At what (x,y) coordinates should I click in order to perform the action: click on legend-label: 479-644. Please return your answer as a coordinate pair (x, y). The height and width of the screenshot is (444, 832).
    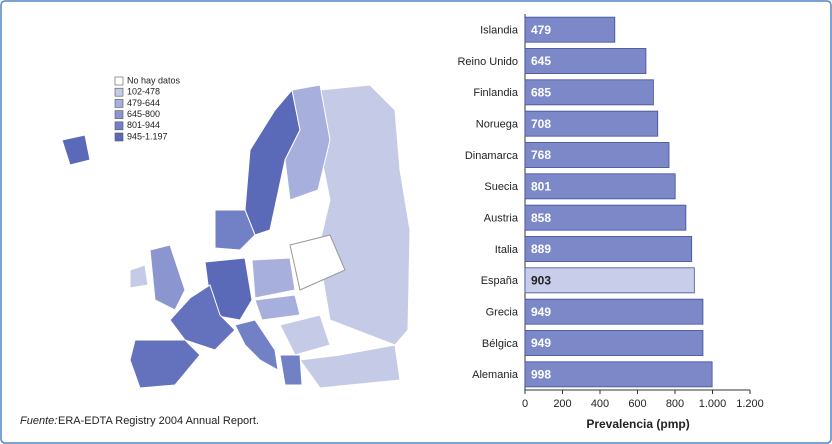
    Looking at the image, I should click on (143, 103).